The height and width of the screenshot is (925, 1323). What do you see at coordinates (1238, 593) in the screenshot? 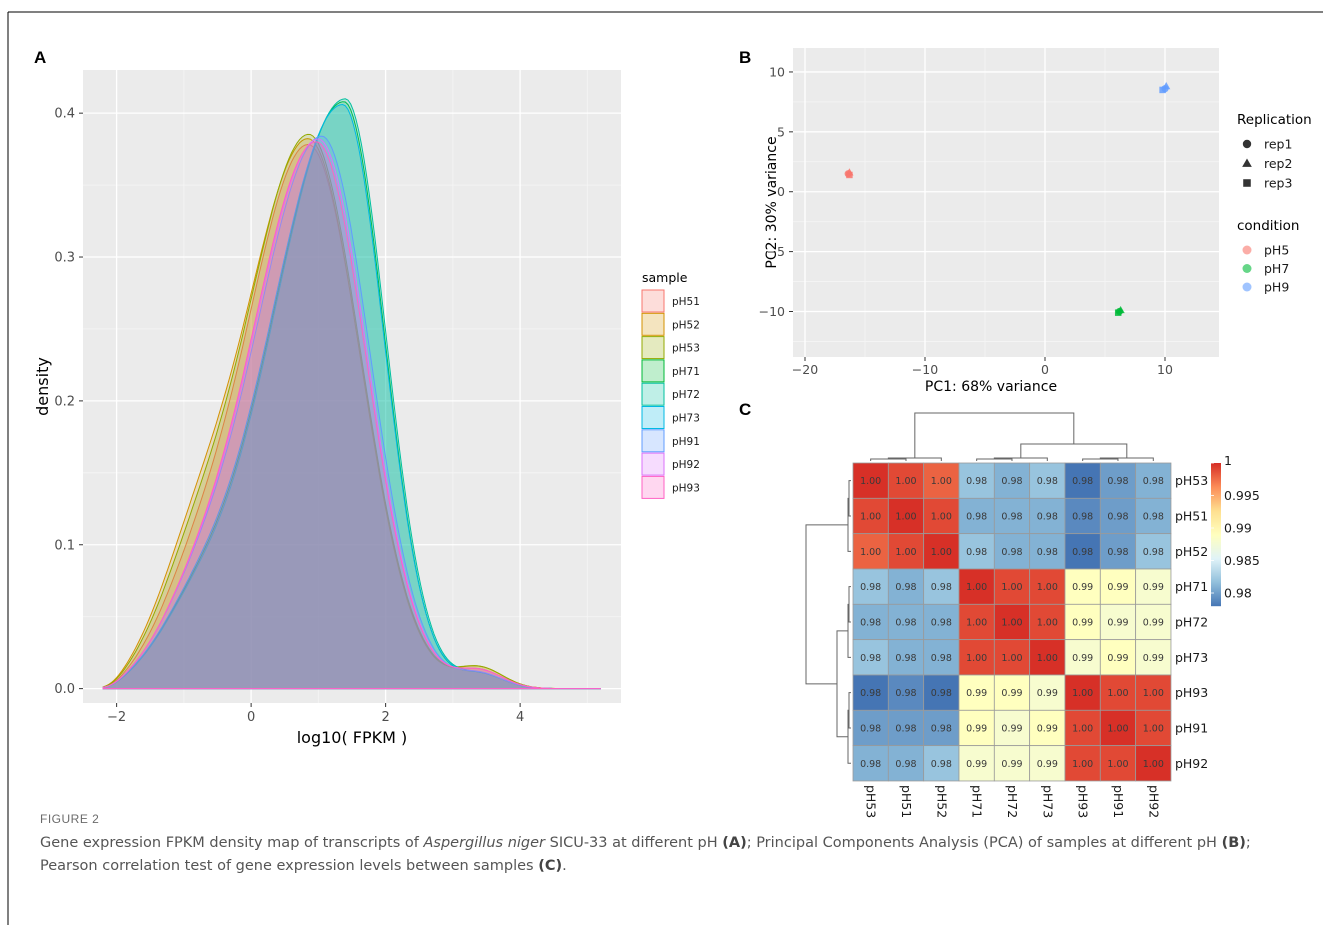
I see `colorbar-label: 0.98` at bounding box center [1238, 593].